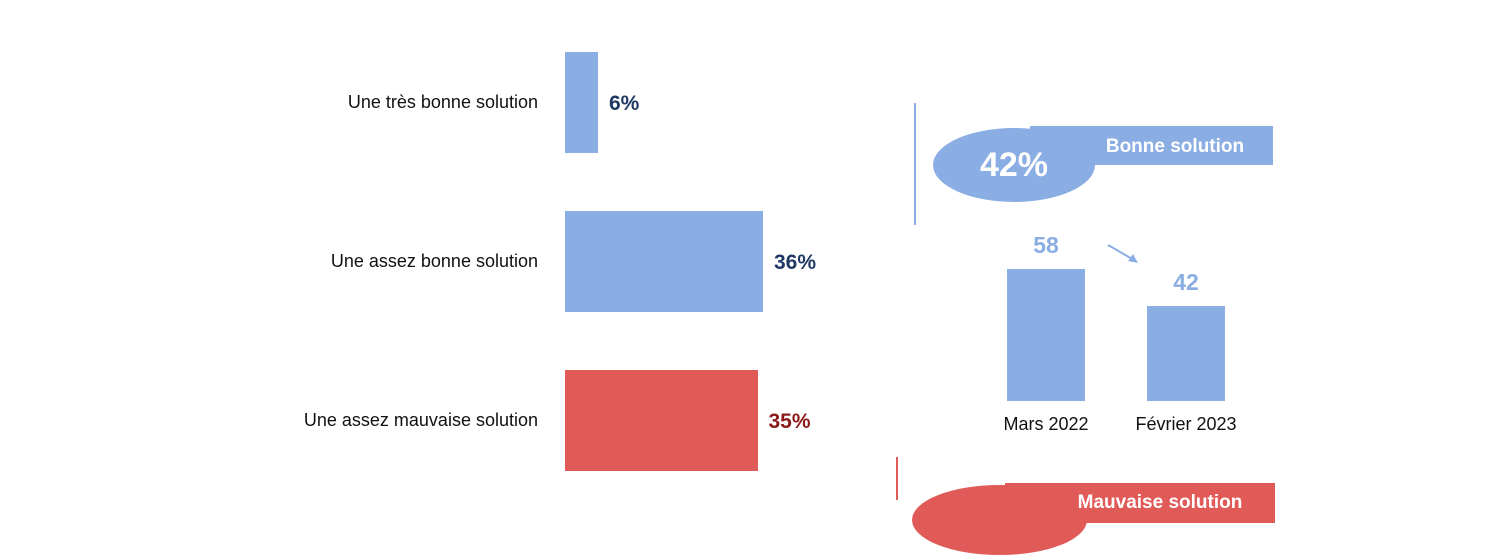  What do you see at coordinates (624, 103) in the screenshot?
I see `value-label-tres-bonne: 6%` at bounding box center [624, 103].